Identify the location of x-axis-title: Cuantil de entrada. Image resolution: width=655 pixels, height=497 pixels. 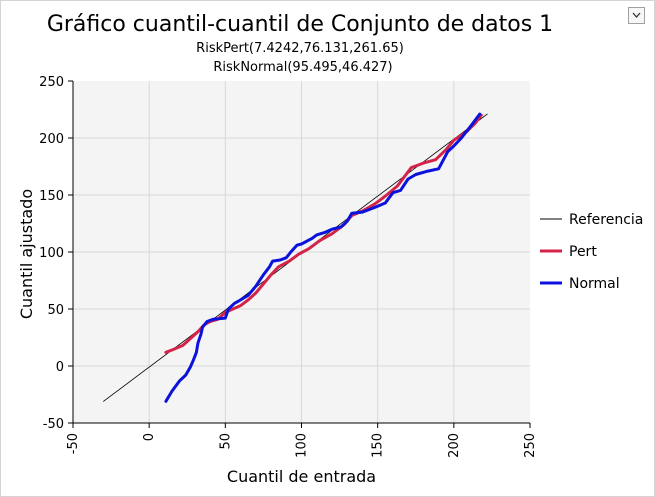
(301, 476).